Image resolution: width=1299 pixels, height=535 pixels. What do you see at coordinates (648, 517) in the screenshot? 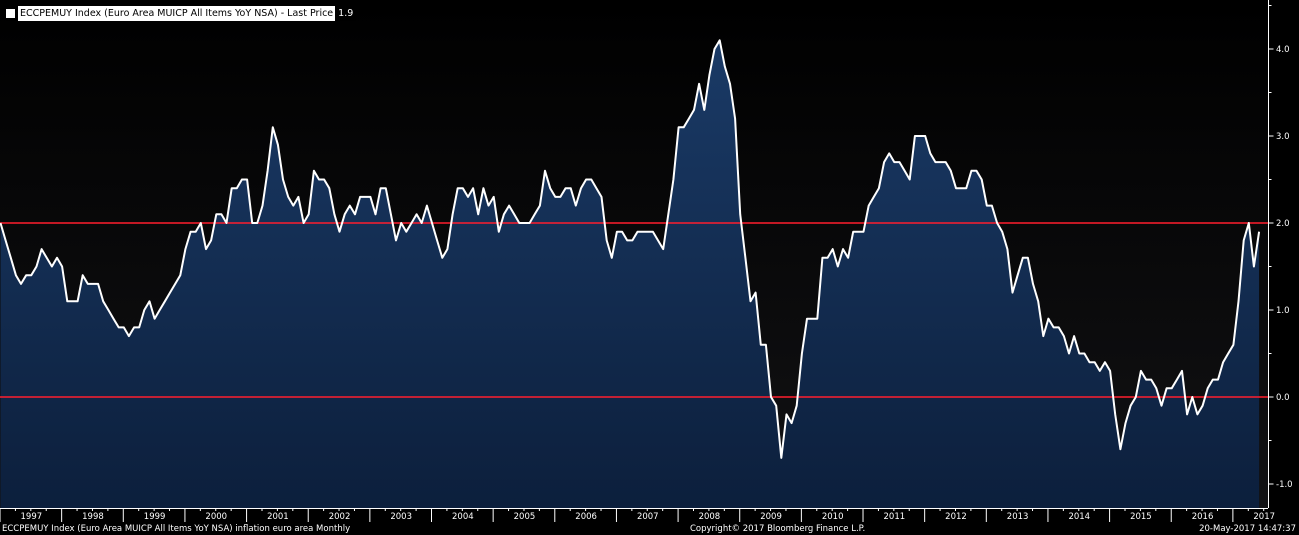
I see `x-tick-label: 2007` at bounding box center [648, 517].